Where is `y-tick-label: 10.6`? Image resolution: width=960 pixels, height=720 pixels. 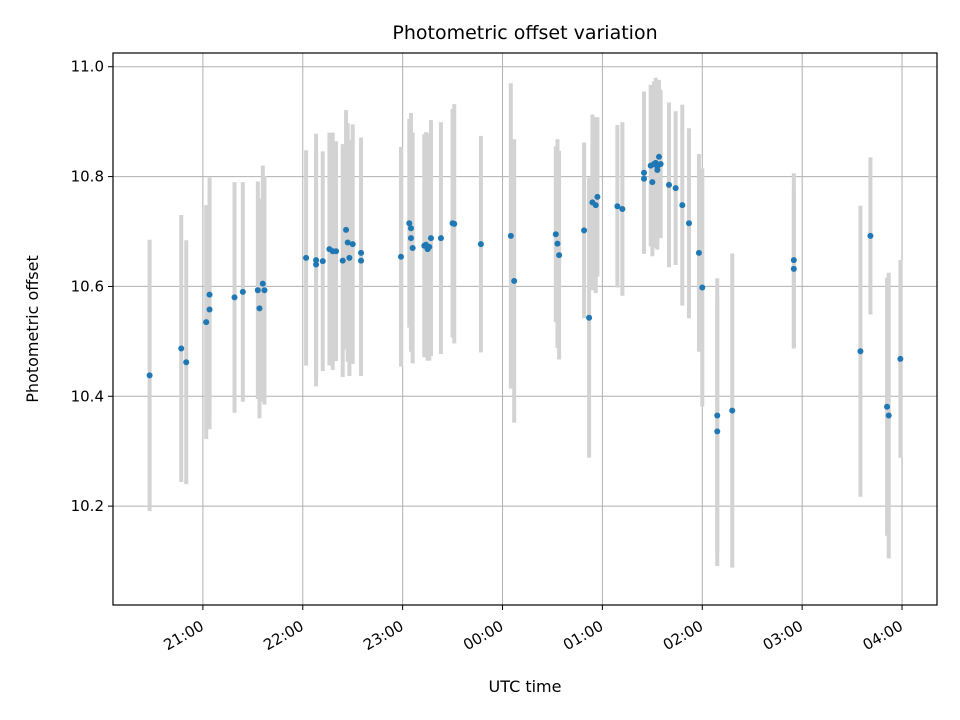
y-tick-label: 10.6 is located at coordinates (87, 286).